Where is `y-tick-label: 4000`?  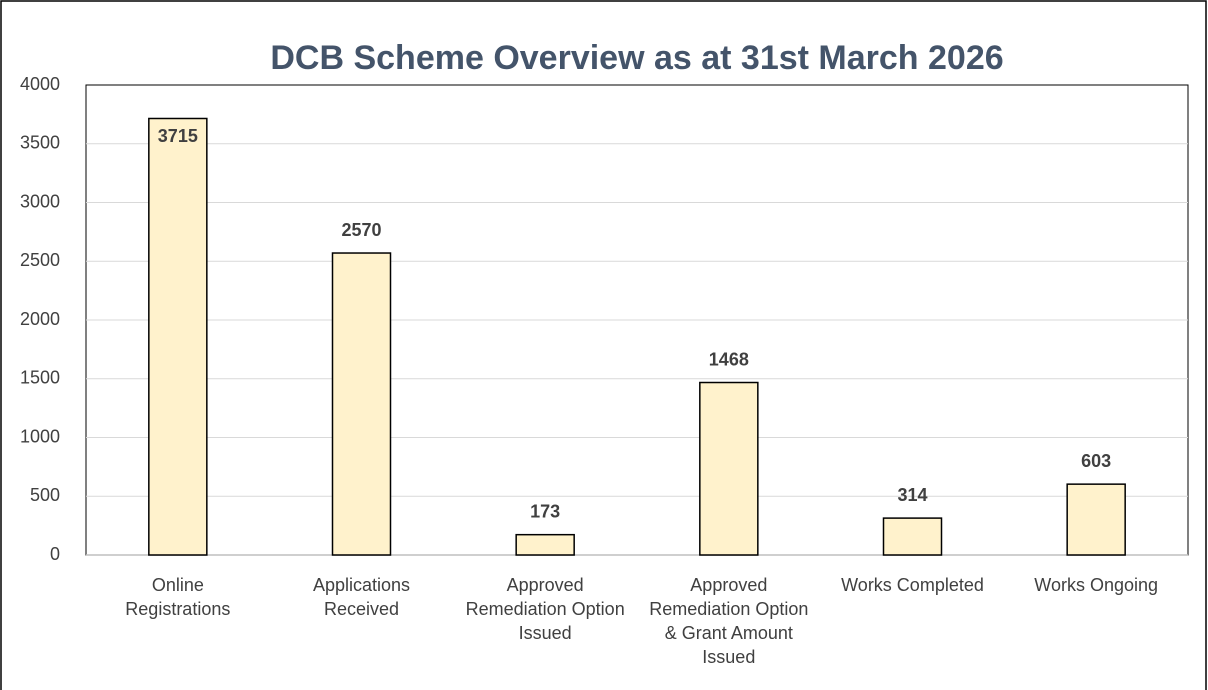 y-tick-label: 4000 is located at coordinates (40, 84).